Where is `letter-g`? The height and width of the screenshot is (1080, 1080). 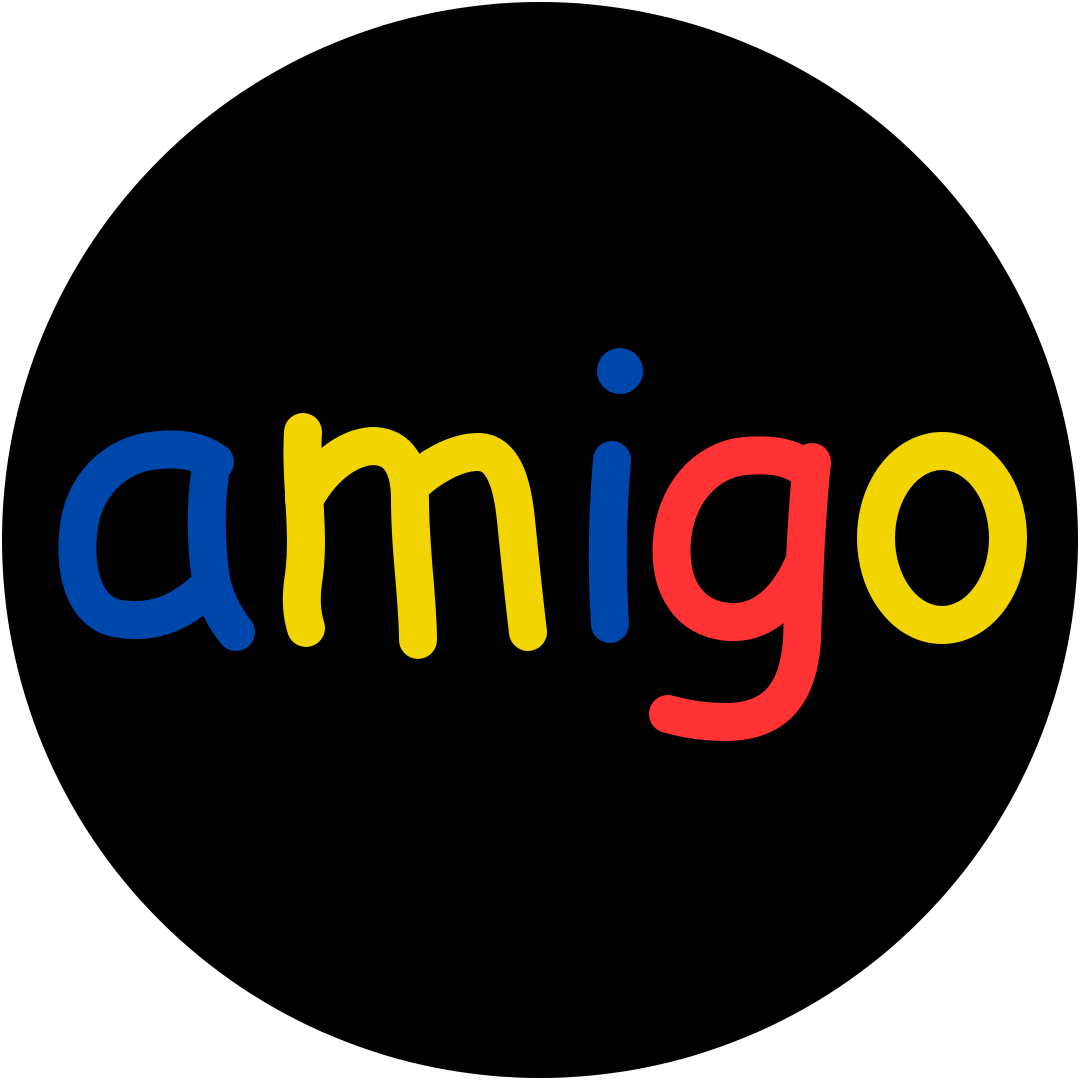
letter-g is located at coordinates (740, 588).